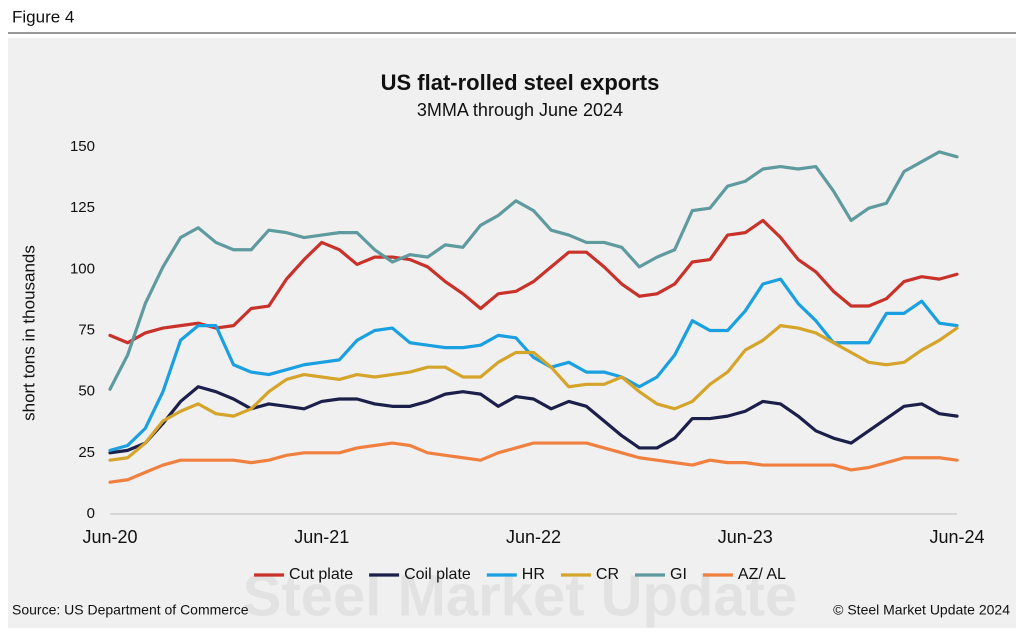 This screenshot has height=633, width=1024. Describe the element at coordinates (607, 574) in the screenshot. I see `legend-label: CR` at that location.